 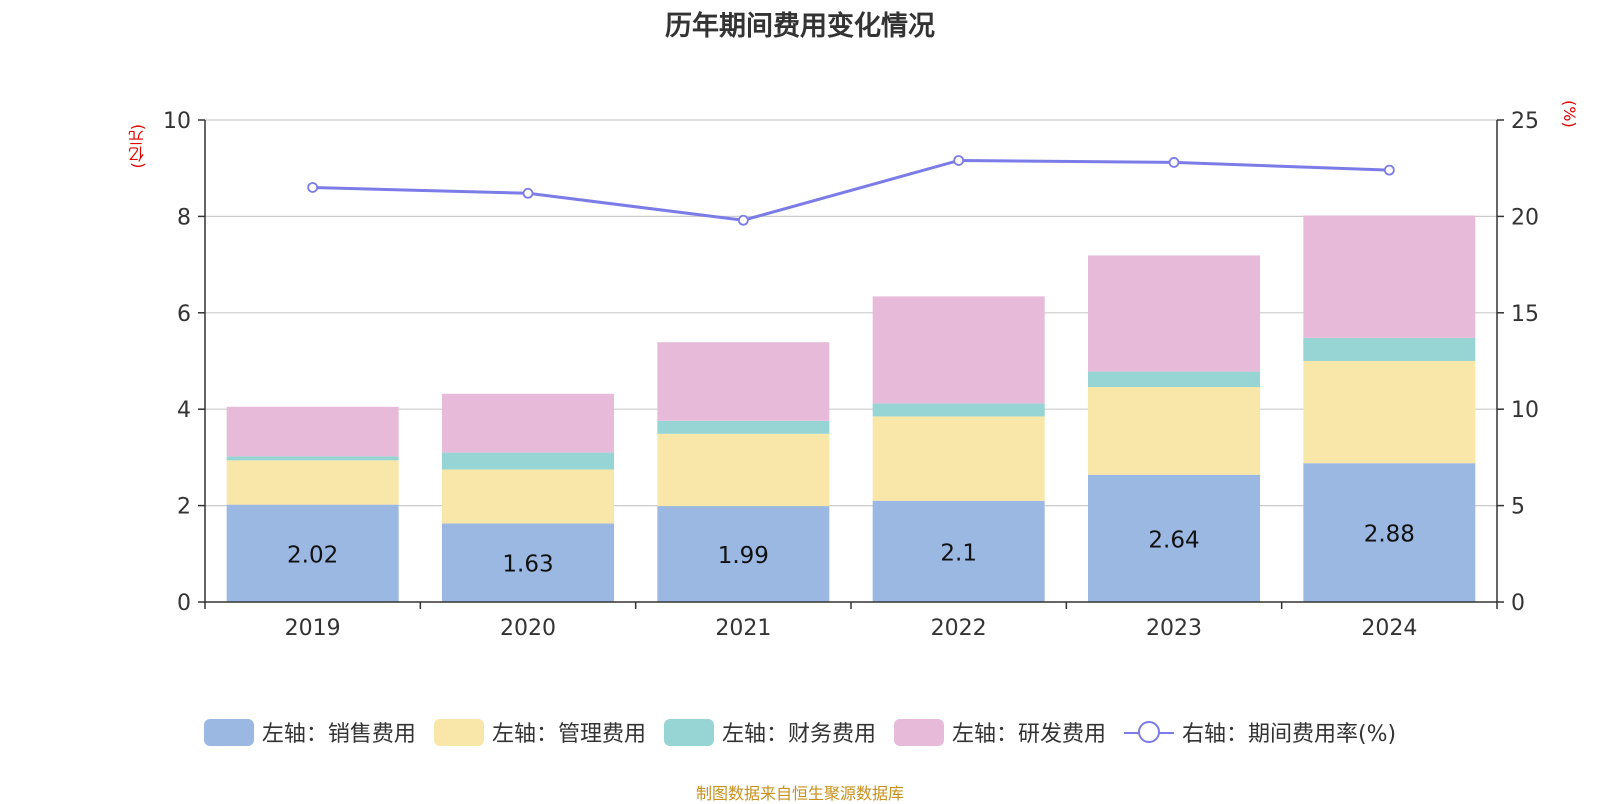 I want to click on right-axis-tick-label: 20, so click(x=1525, y=217).